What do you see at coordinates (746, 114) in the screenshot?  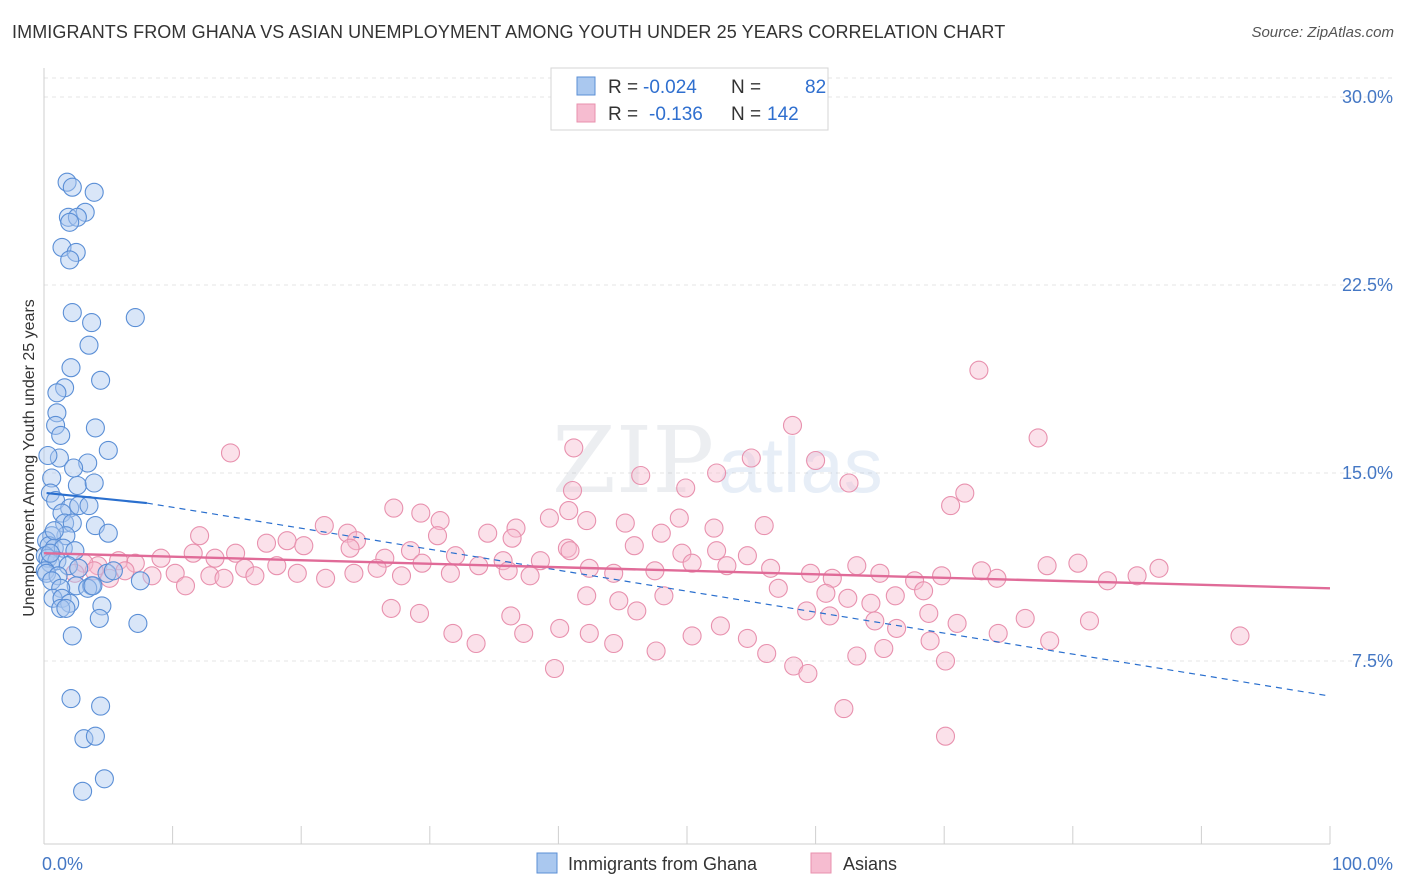 I see `legend-n-label-asians: N =` at bounding box center [746, 114].